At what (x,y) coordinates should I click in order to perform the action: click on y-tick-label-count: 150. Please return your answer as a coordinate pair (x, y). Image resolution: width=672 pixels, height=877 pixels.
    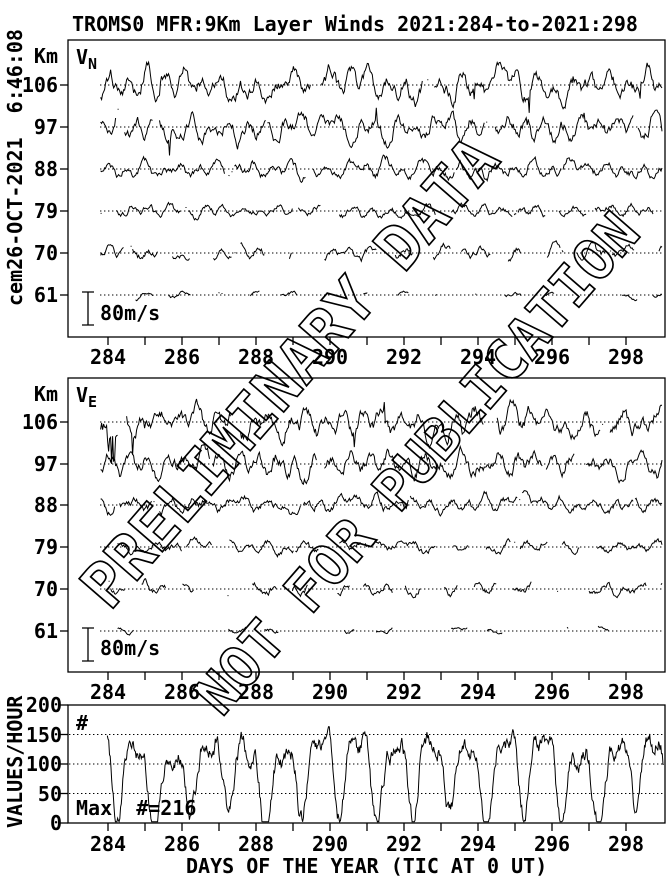
    Looking at the image, I should click on (43, 734).